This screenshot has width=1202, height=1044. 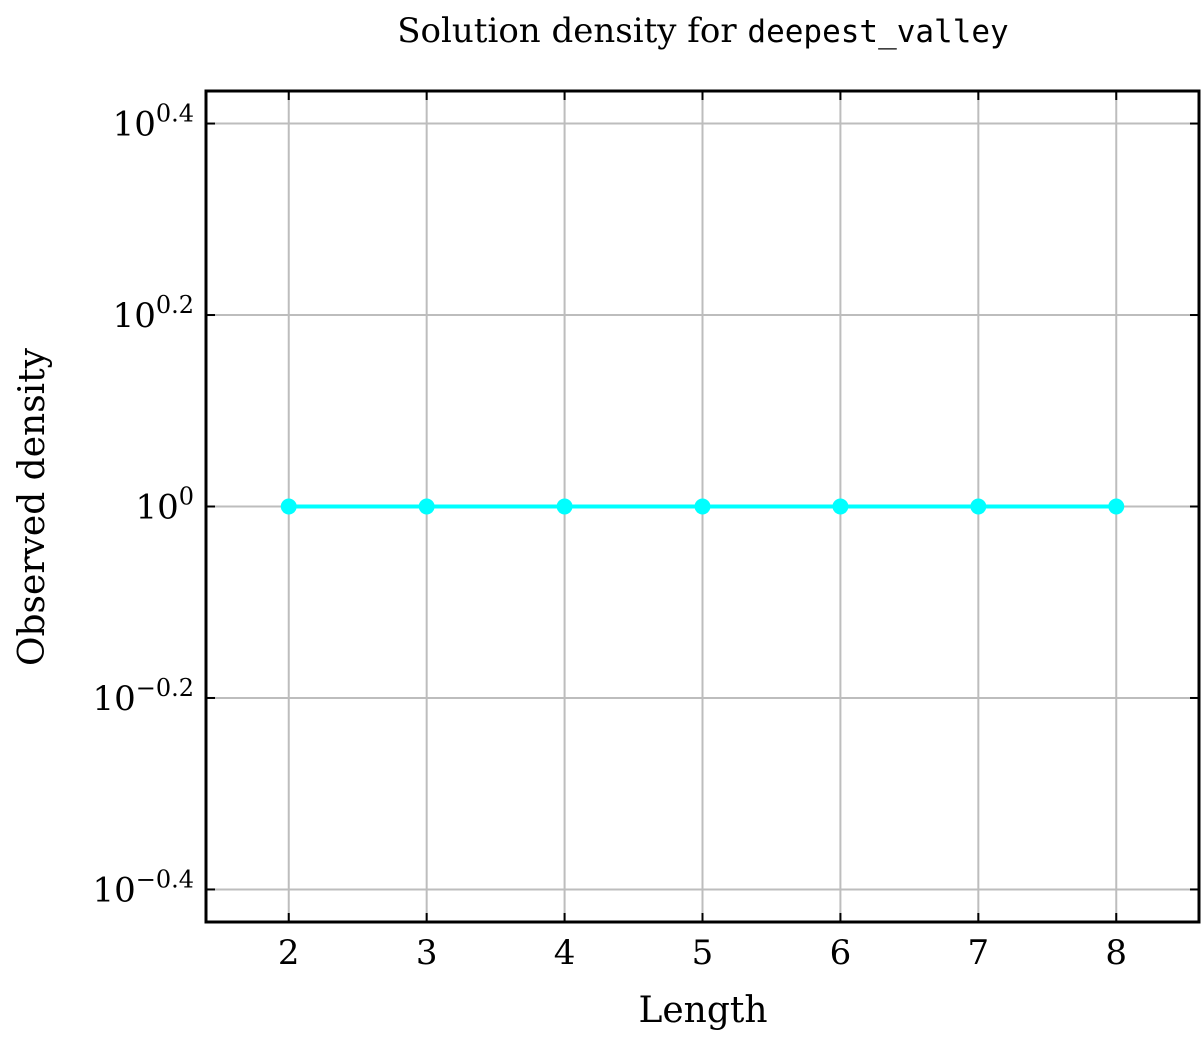 What do you see at coordinates (877, 32) in the screenshot?
I see `chart-title-code: deepest_valley` at bounding box center [877, 32].